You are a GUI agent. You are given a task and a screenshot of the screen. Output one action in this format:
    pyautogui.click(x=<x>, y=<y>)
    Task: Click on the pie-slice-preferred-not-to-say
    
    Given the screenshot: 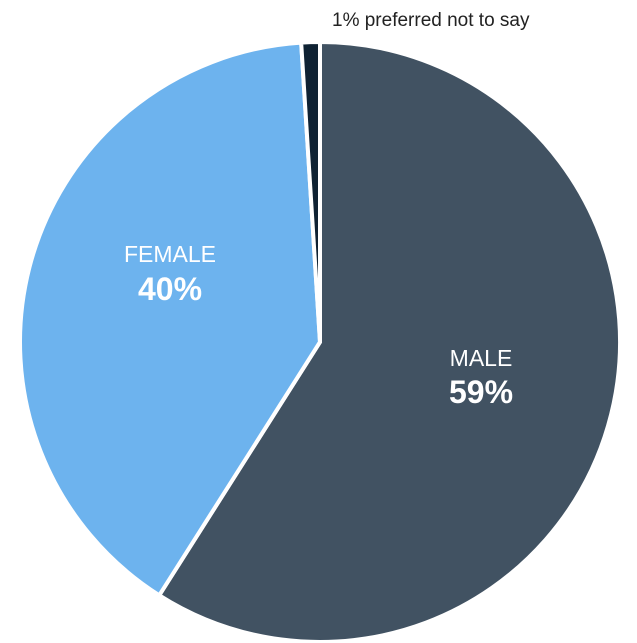 What is the action you would take?
    pyautogui.click(x=310, y=191)
    